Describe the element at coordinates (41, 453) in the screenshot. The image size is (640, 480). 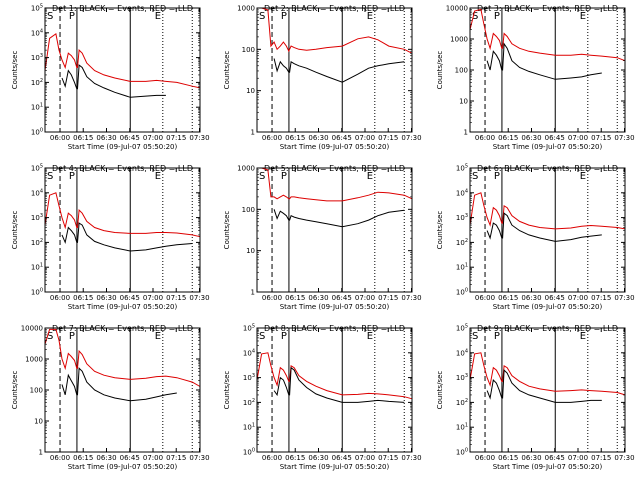
I see `y-tick-label: 1` at that location.